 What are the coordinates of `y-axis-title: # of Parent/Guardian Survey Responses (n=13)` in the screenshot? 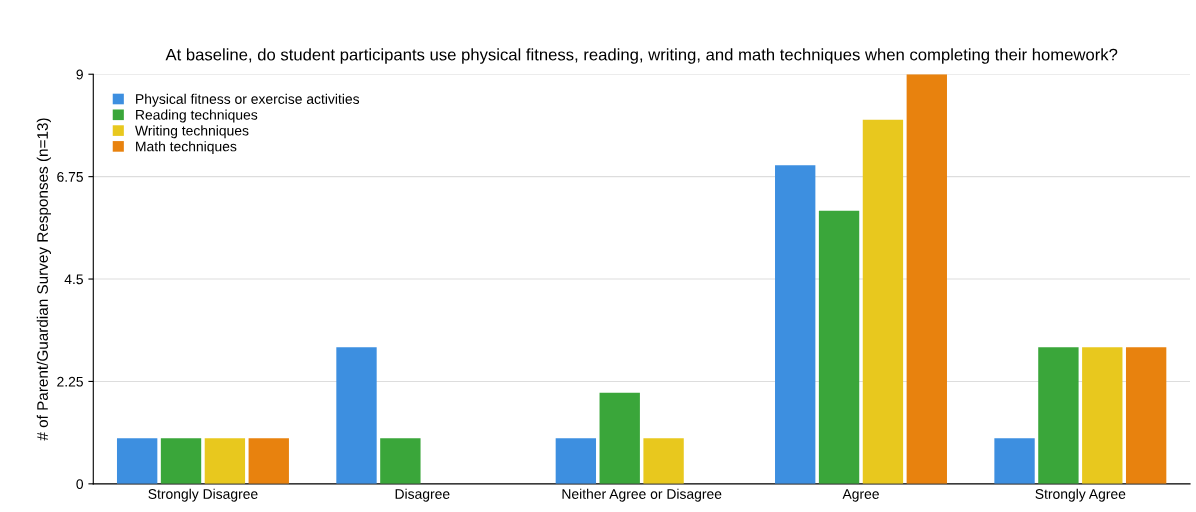 It's located at (43, 279).